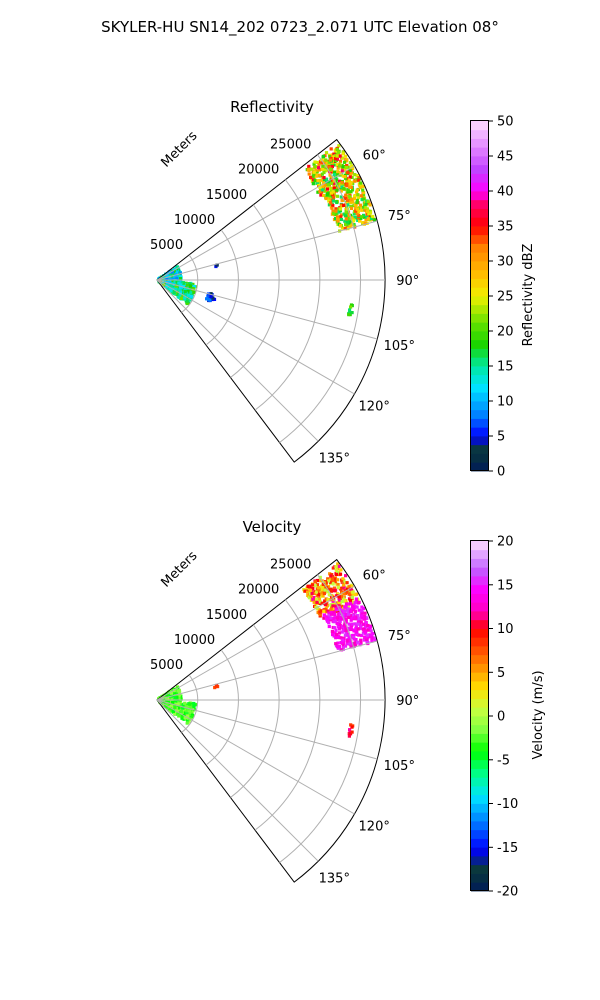  I want to click on reflectivity-colorbar-tick-label: 25, so click(505, 297).